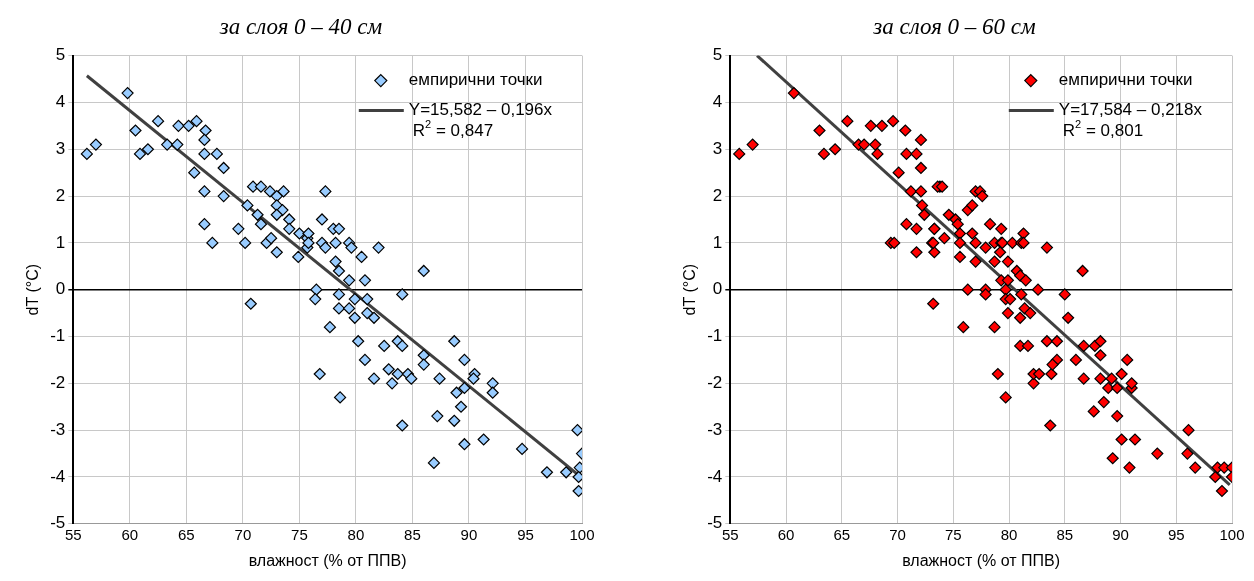 This screenshot has width=1254, height=581. What do you see at coordinates (1130, 110) in the screenshot?
I see `legend-label: Y=17,584 – 0,218x` at bounding box center [1130, 110].